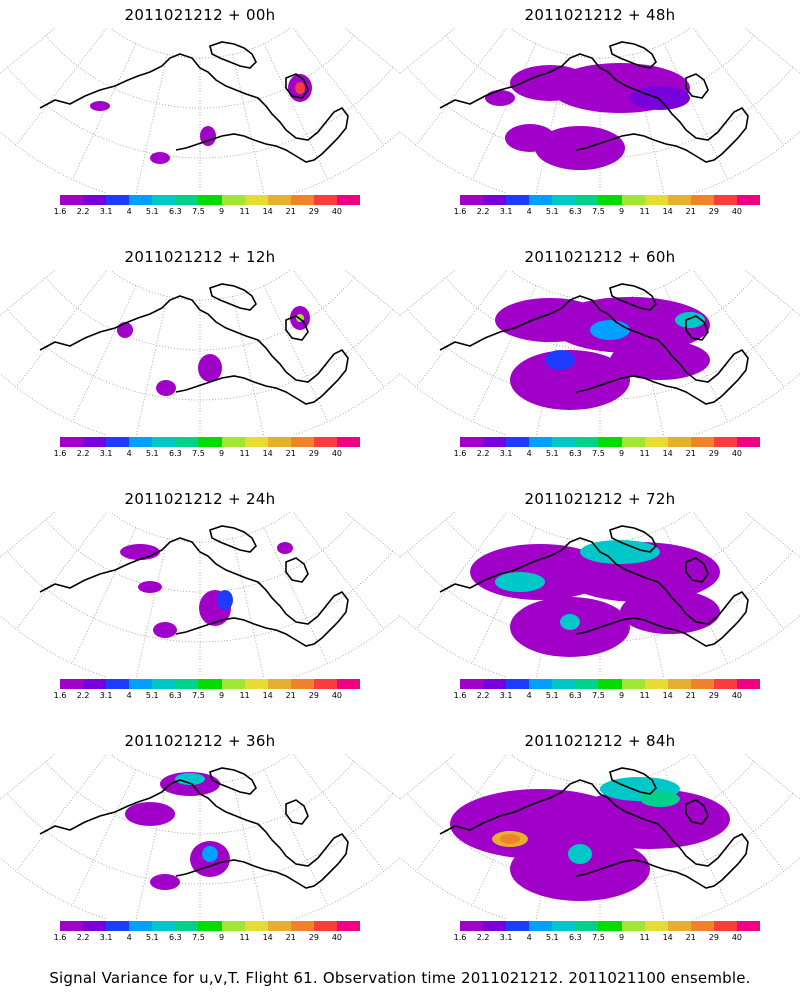 The width and height of the screenshot is (800, 1000). What do you see at coordinates (200, 499) in the screenshot?
I see `panel-title: 2011021212 + 24h` at bounding box center [200, 499].